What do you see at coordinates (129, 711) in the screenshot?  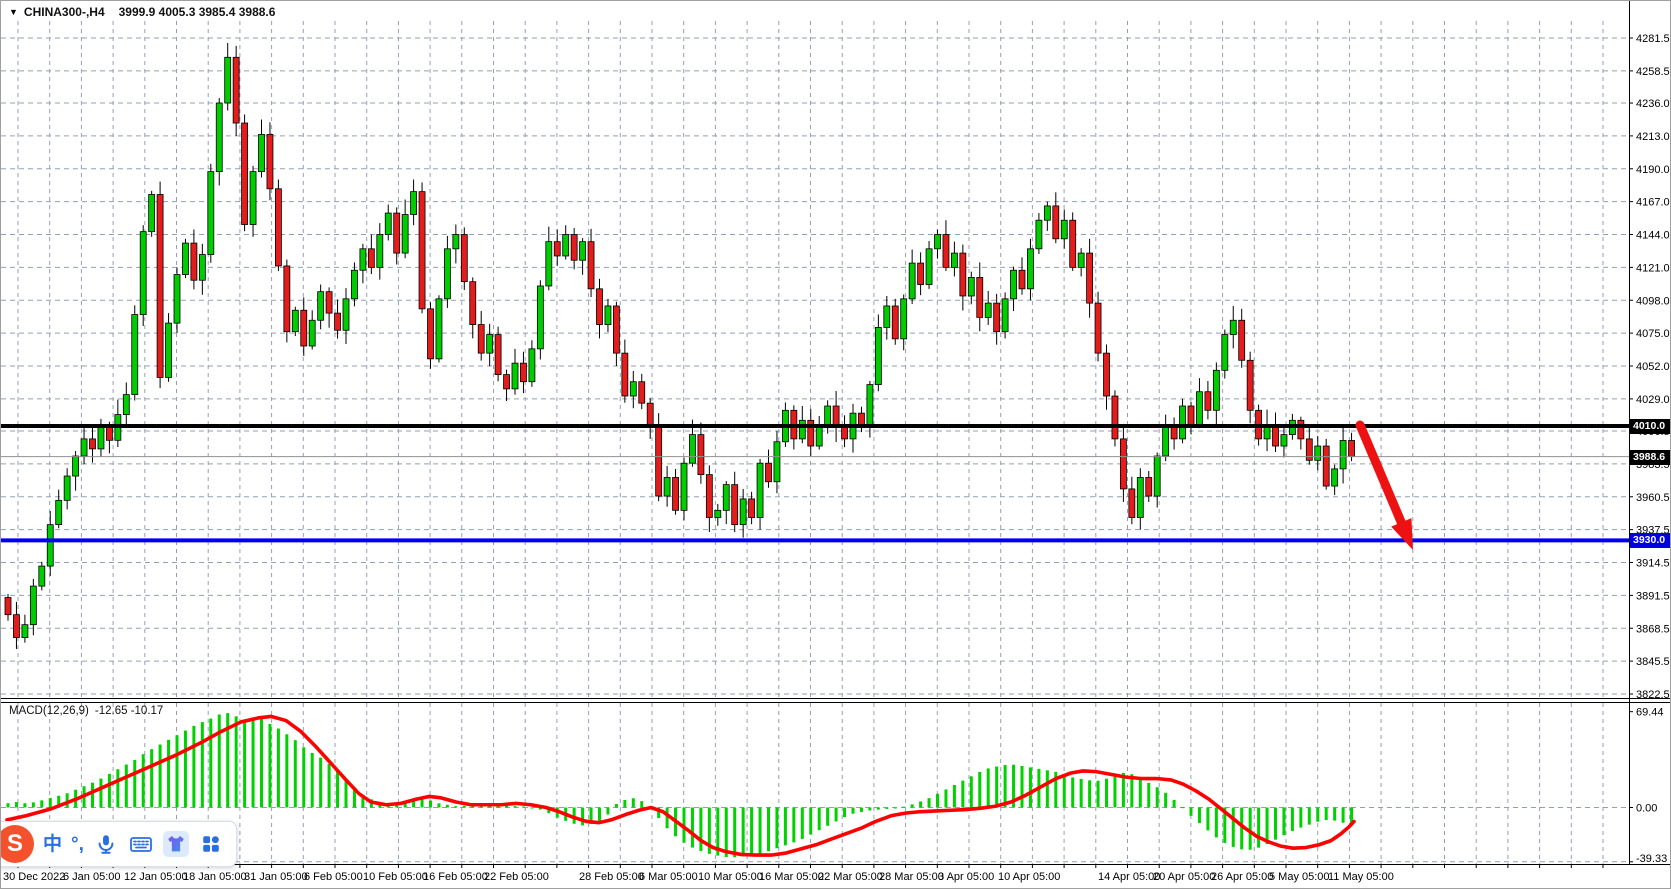 I see `macd-values: -12.65 -10.17` at bounding box center [129, 711].